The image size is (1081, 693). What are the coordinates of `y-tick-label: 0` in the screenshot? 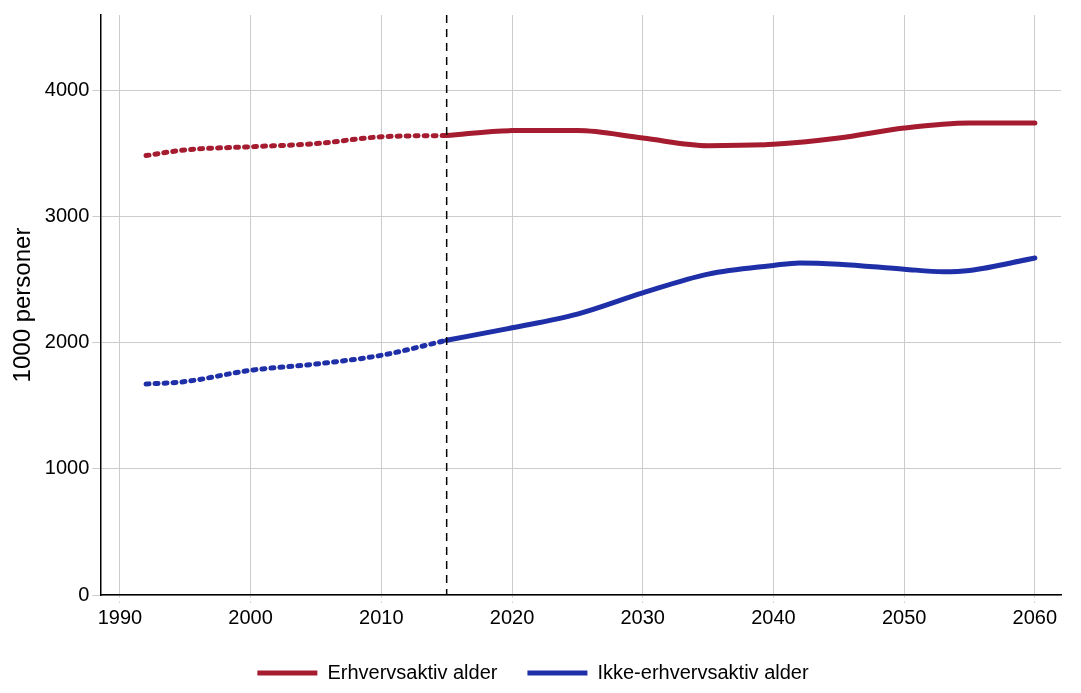 It's located at (84, 593).